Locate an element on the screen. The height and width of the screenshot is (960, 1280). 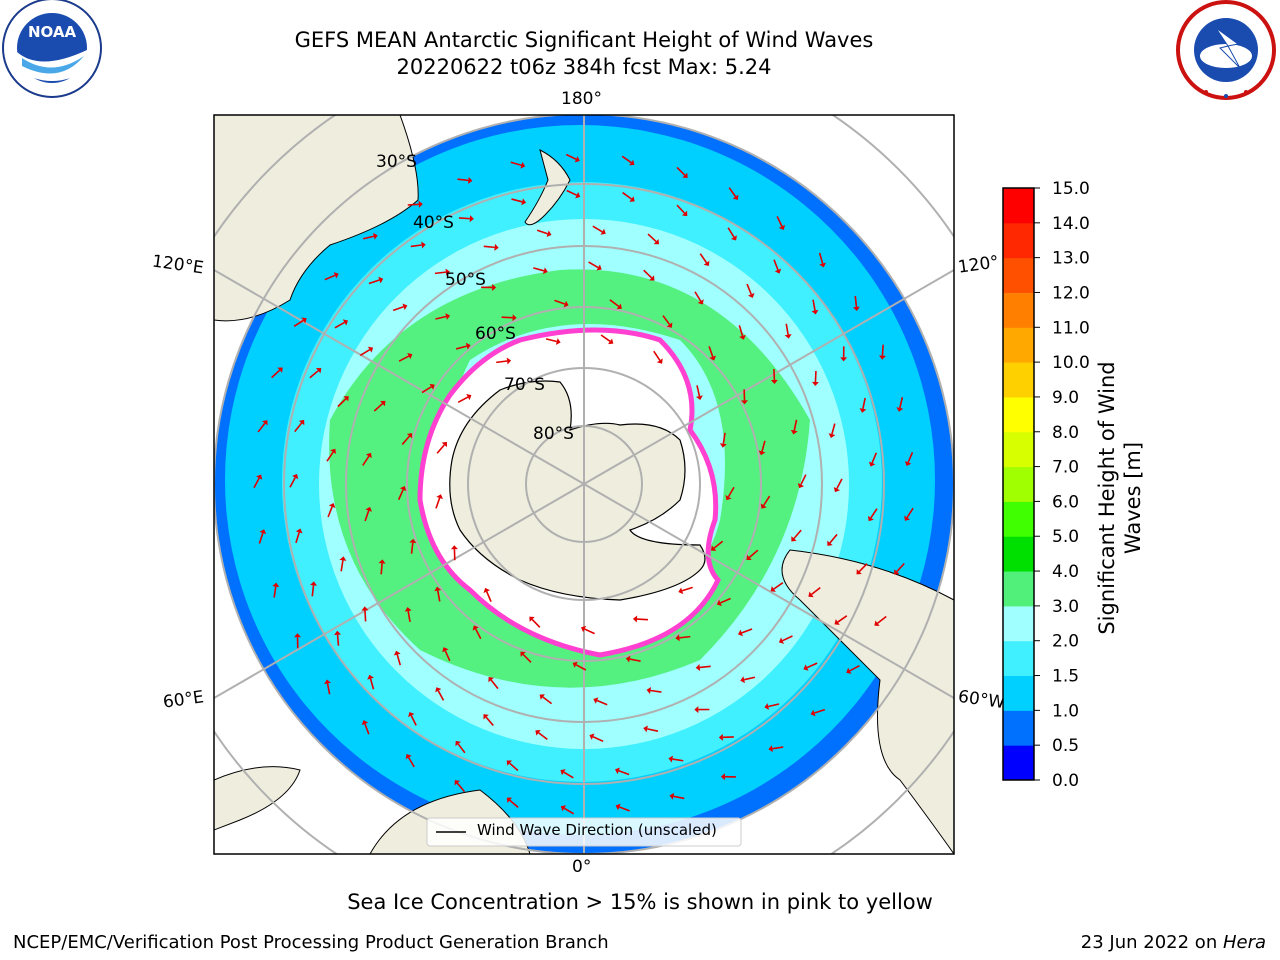
colorbar-tick-label: 5.0 is located at coordinates (1065, 537).